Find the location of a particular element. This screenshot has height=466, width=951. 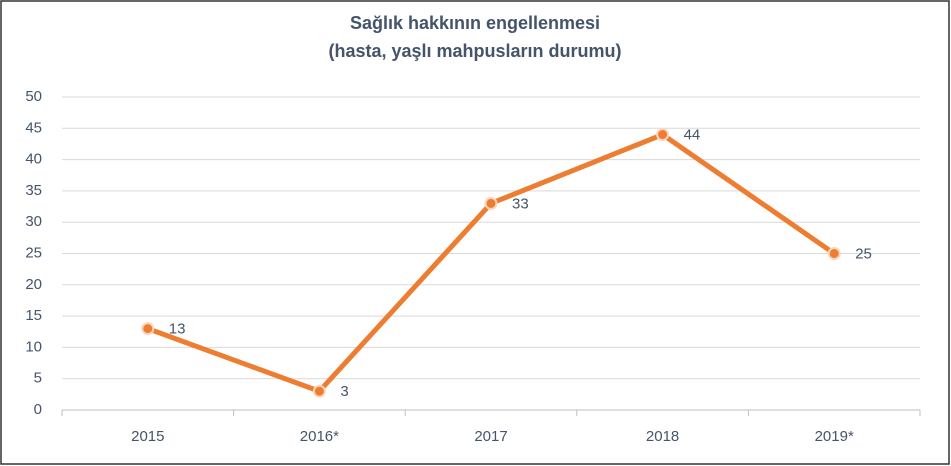

y-tick-label: 15 is located at coordinates (33, 315).